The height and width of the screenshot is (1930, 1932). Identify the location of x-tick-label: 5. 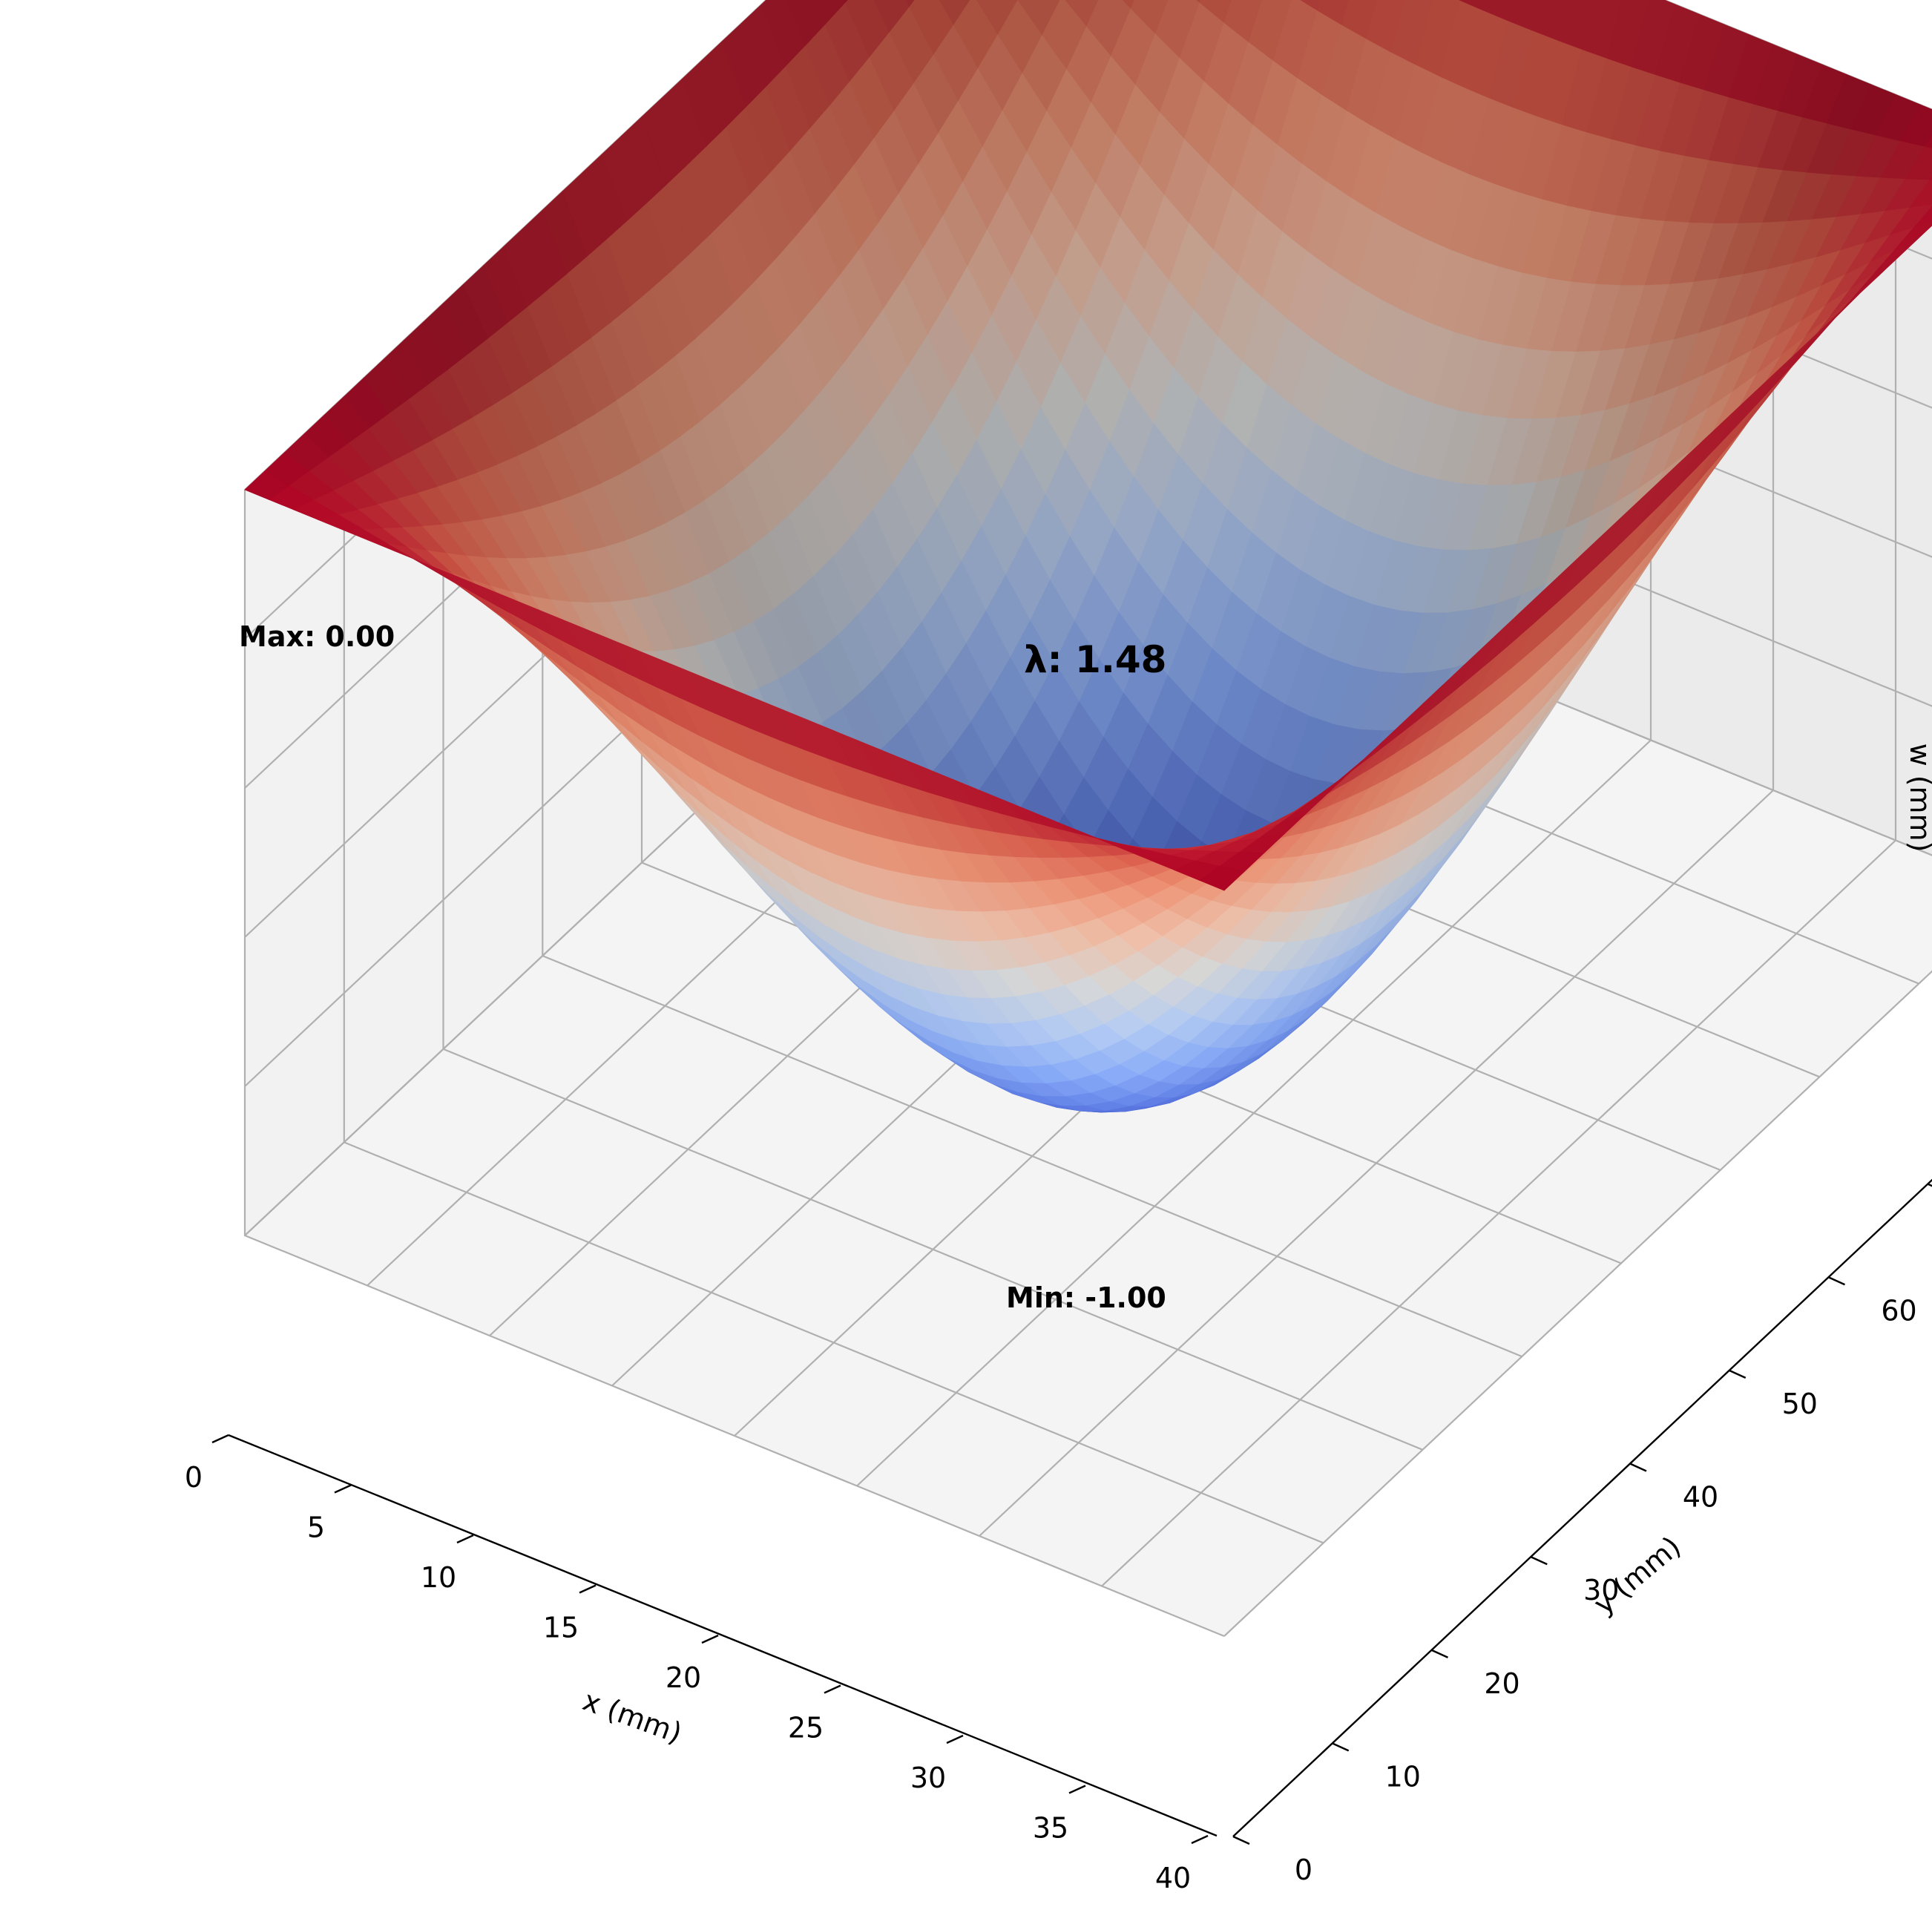
(316, 1527).